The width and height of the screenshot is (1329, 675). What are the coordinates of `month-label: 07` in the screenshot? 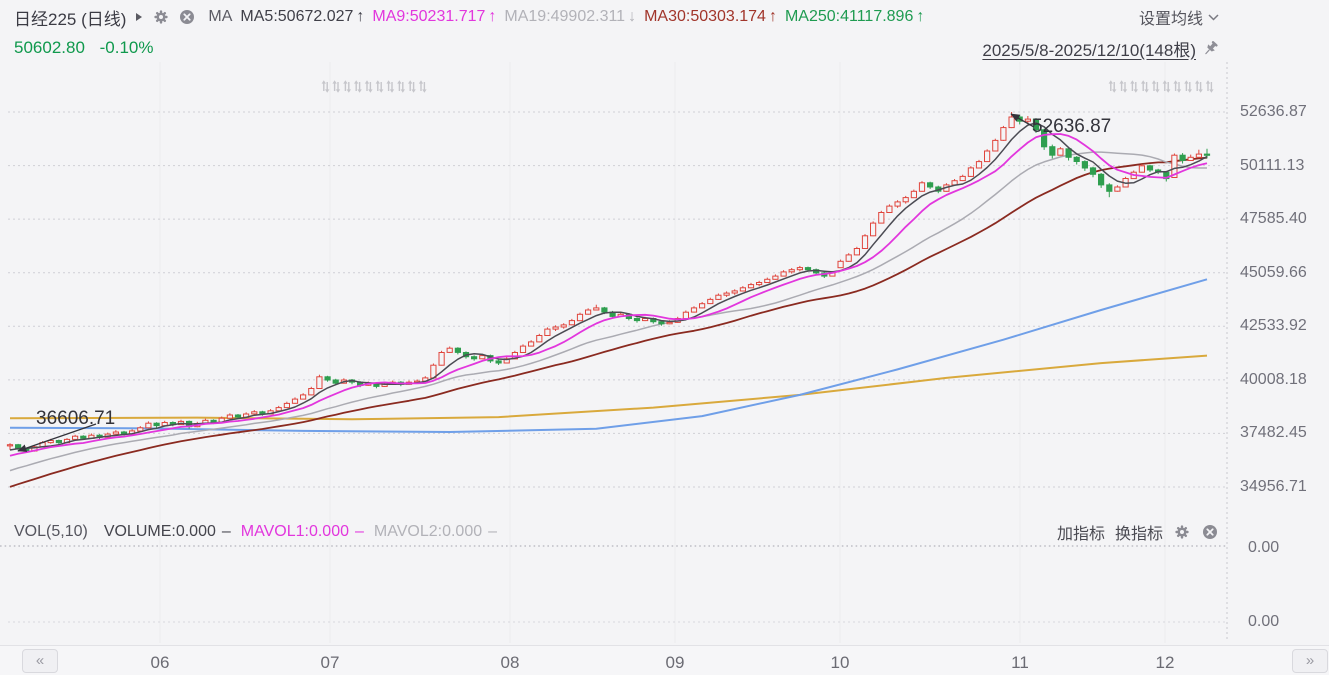 It's located at (330, 662).